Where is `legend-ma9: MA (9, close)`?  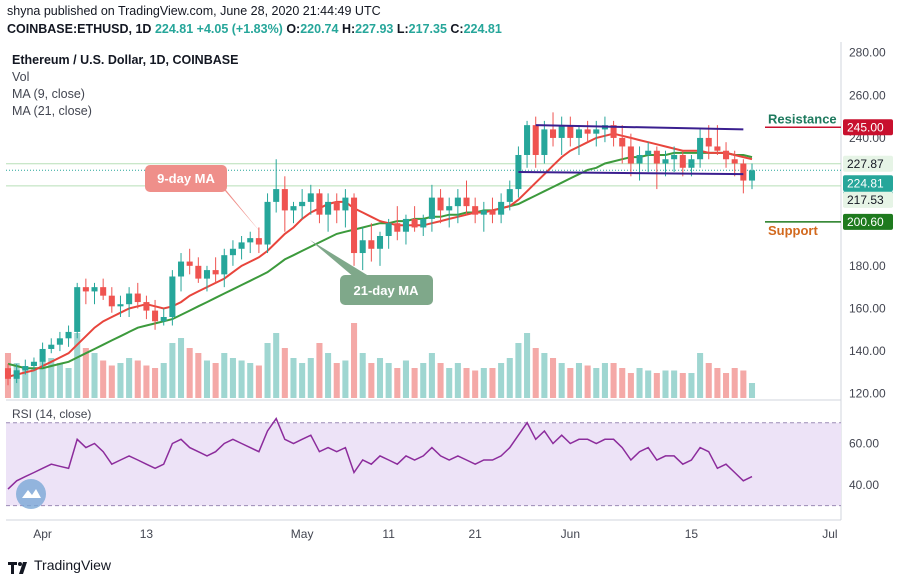 legend-ma9: MA (9, close) is located at coordinates (48, 94).